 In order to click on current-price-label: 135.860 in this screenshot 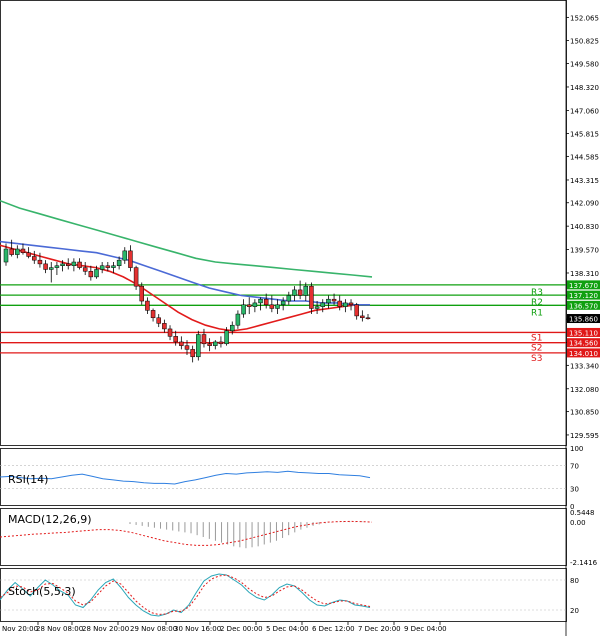, I will do `click(583, 320)`.